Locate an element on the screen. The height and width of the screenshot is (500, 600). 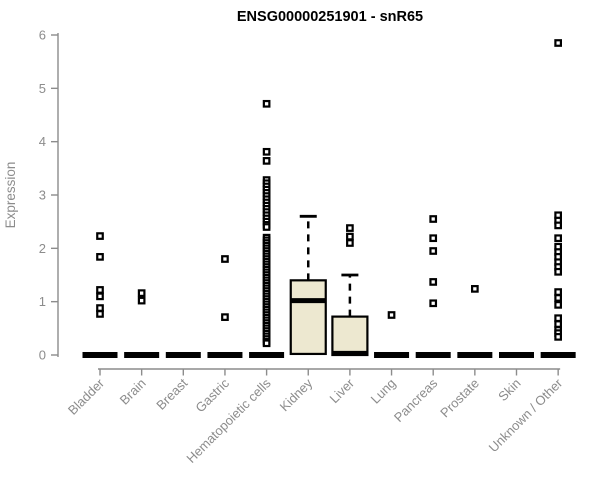
y-tick-label: 4 is located at coordinates (42, 141).